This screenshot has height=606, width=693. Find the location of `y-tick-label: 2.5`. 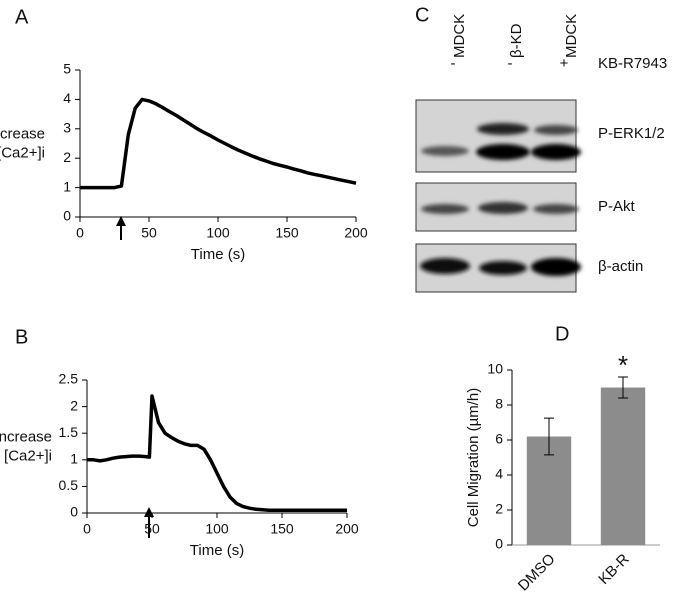

y-tick-label: 2.5 is located at coordinates (69, 379).